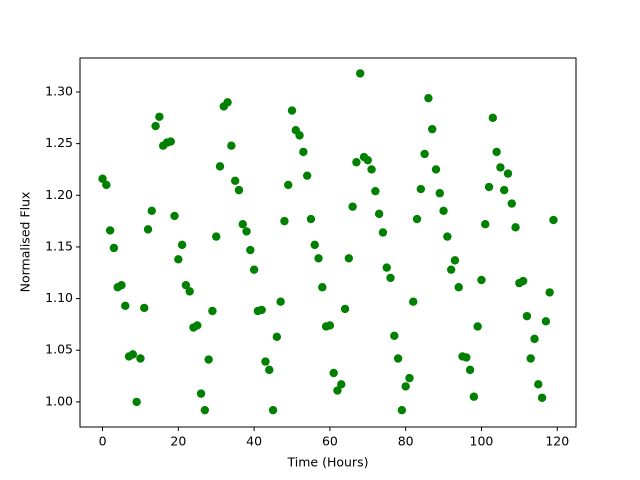 This screenshot has height=480, width=640. What do you see at coordinates (254, 441) in the screenshot?
I see `x-tick-label: 40` at bounding box center [254, 441].